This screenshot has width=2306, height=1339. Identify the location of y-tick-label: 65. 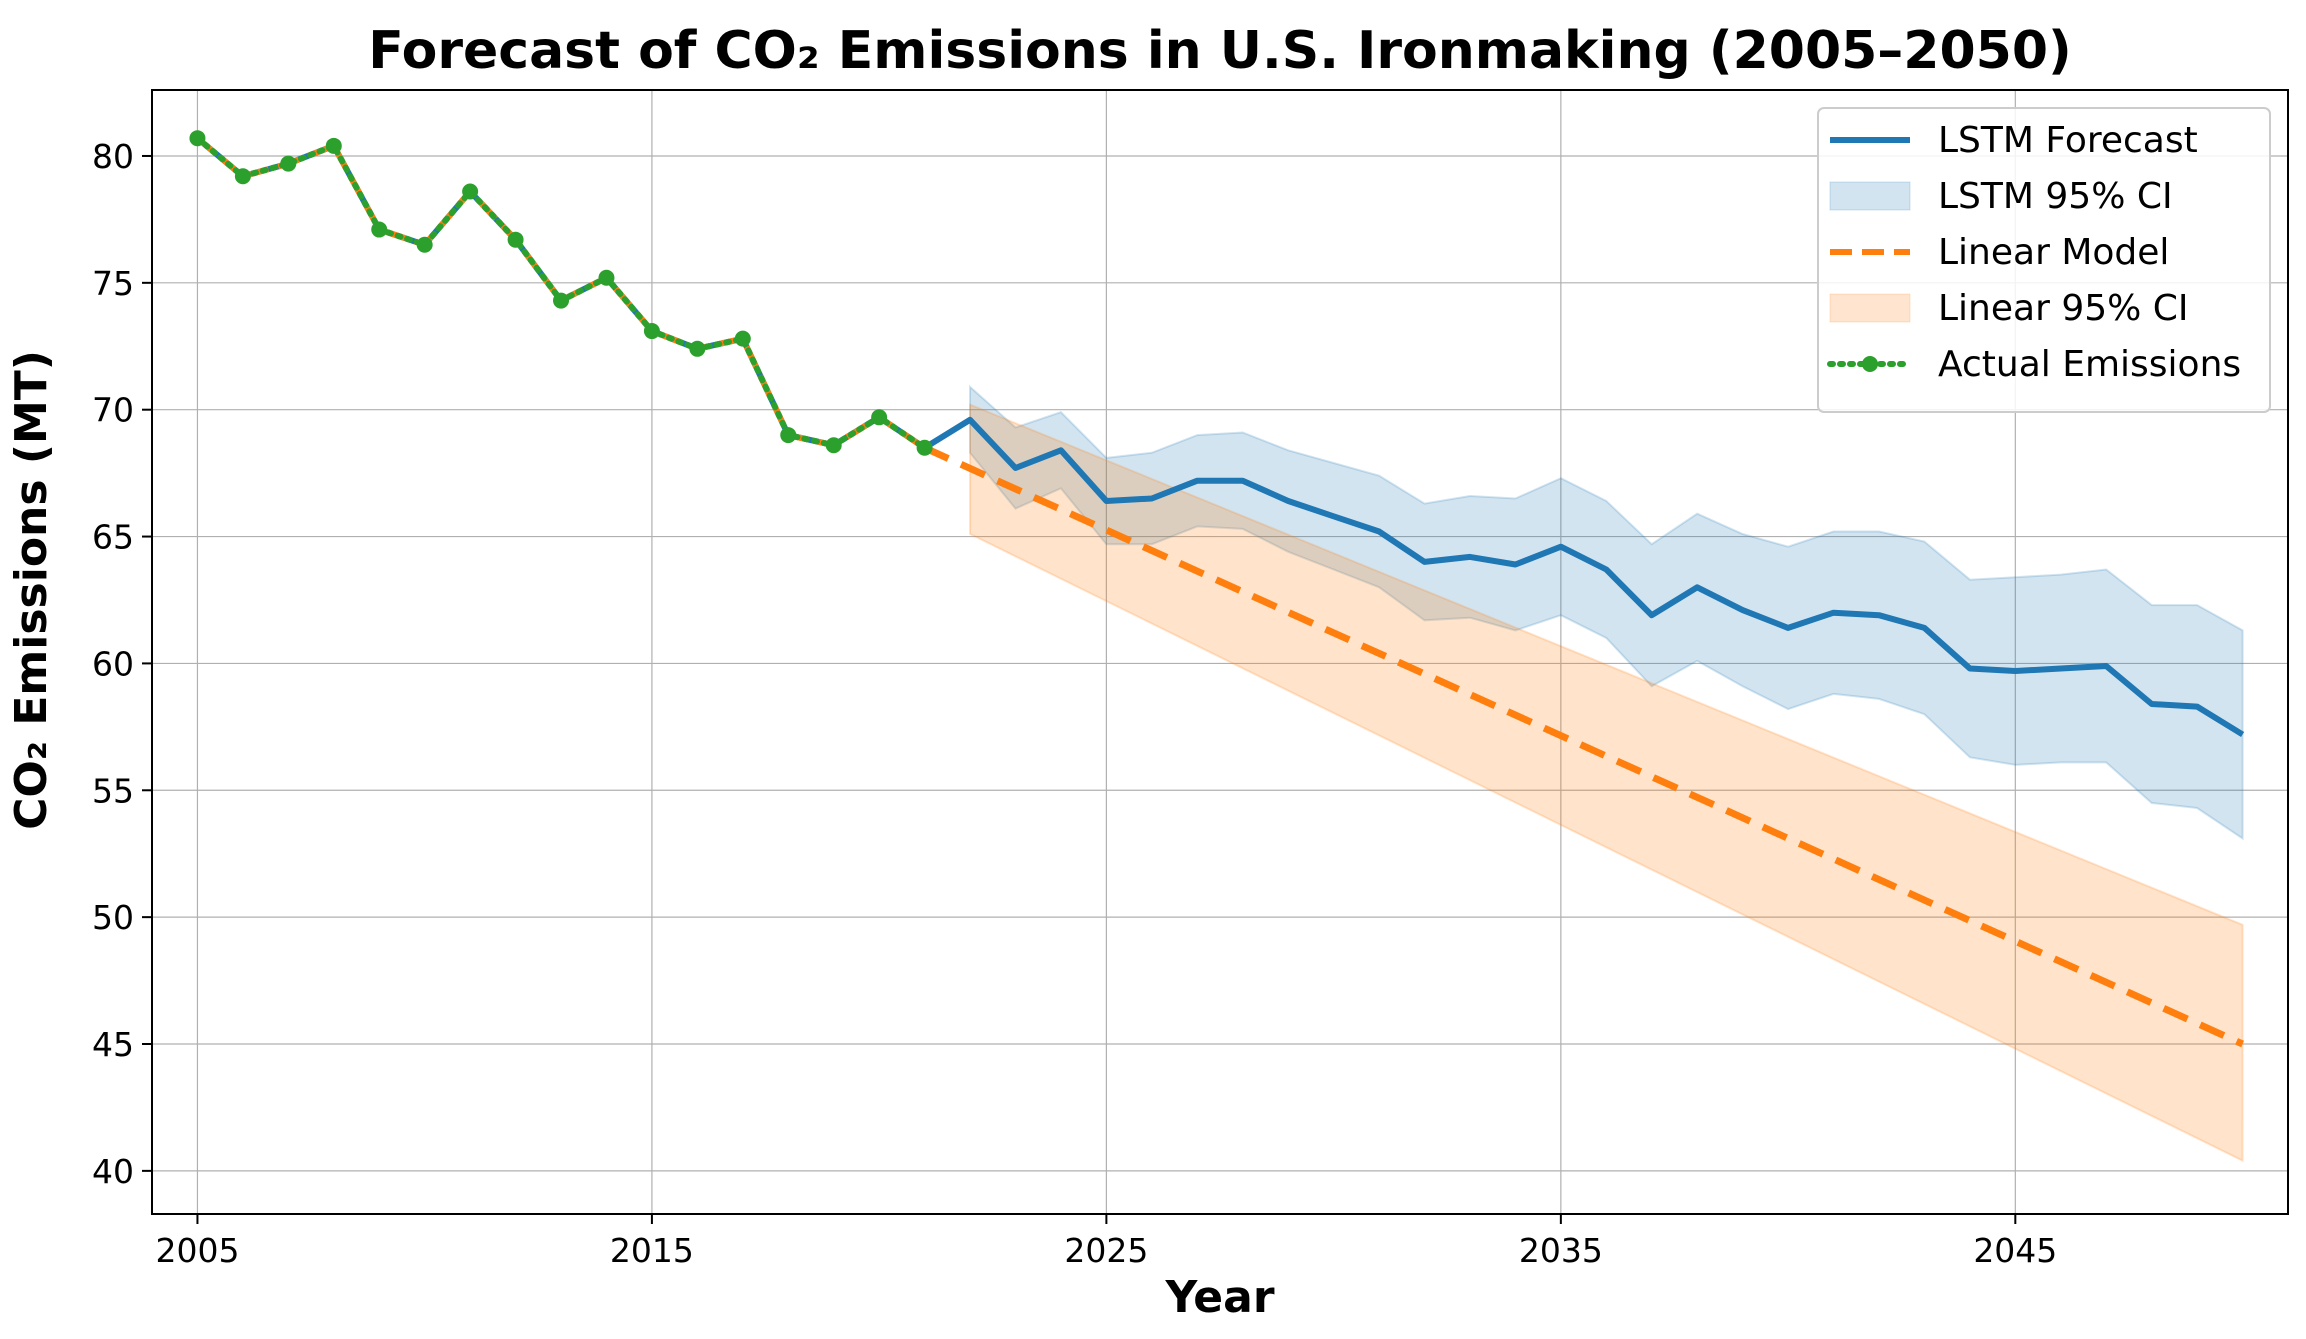
(113, 537).